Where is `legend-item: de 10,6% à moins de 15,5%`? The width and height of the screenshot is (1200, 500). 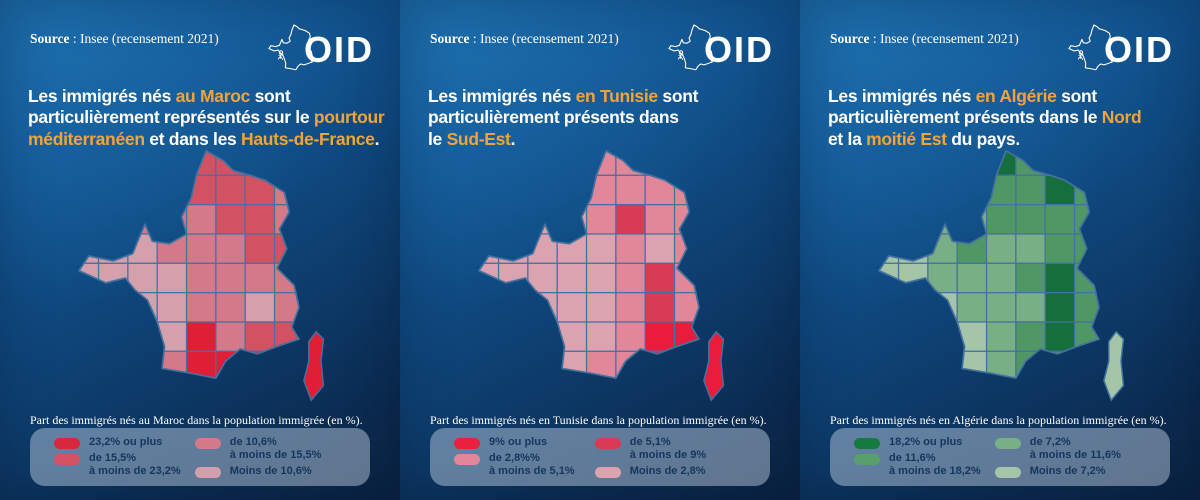
legend-item: de 10,6% à moins de 15,5% is located at coordinates (277, 449).